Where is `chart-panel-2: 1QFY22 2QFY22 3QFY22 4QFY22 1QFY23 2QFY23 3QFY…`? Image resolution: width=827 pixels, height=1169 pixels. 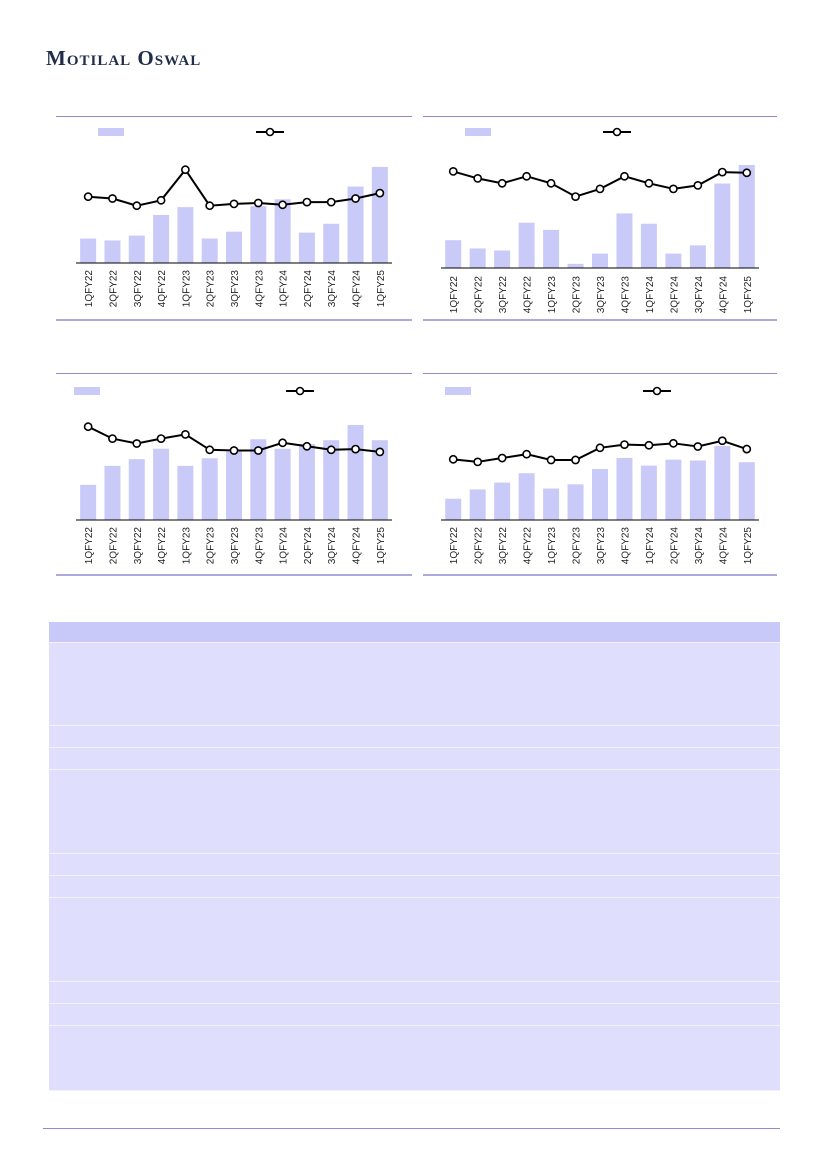 chart-panel-2: 1QFY22 2QFY22 3QFY22 4QFY22 1QFY23 2QFY23 3QFY… is located at coordinates (600, 219).